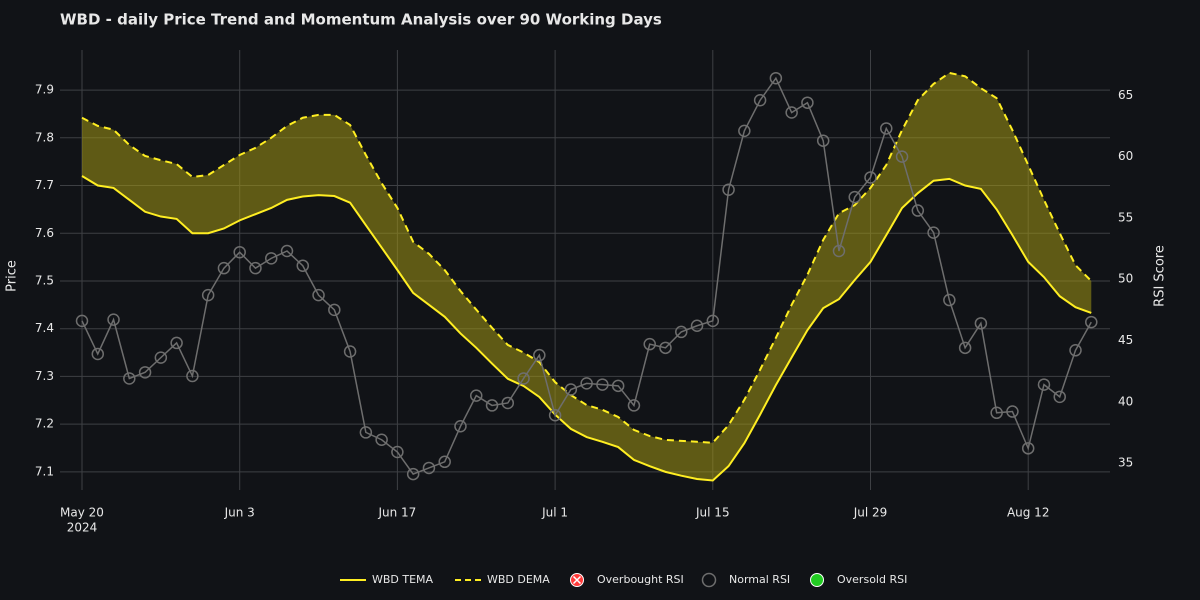 This screenshot has width=1200, height=600. What do you see at coordinates (870, 513) in the screenshot?
I see `x-tick-label: Jul 29` at bounding box center [870, 513].